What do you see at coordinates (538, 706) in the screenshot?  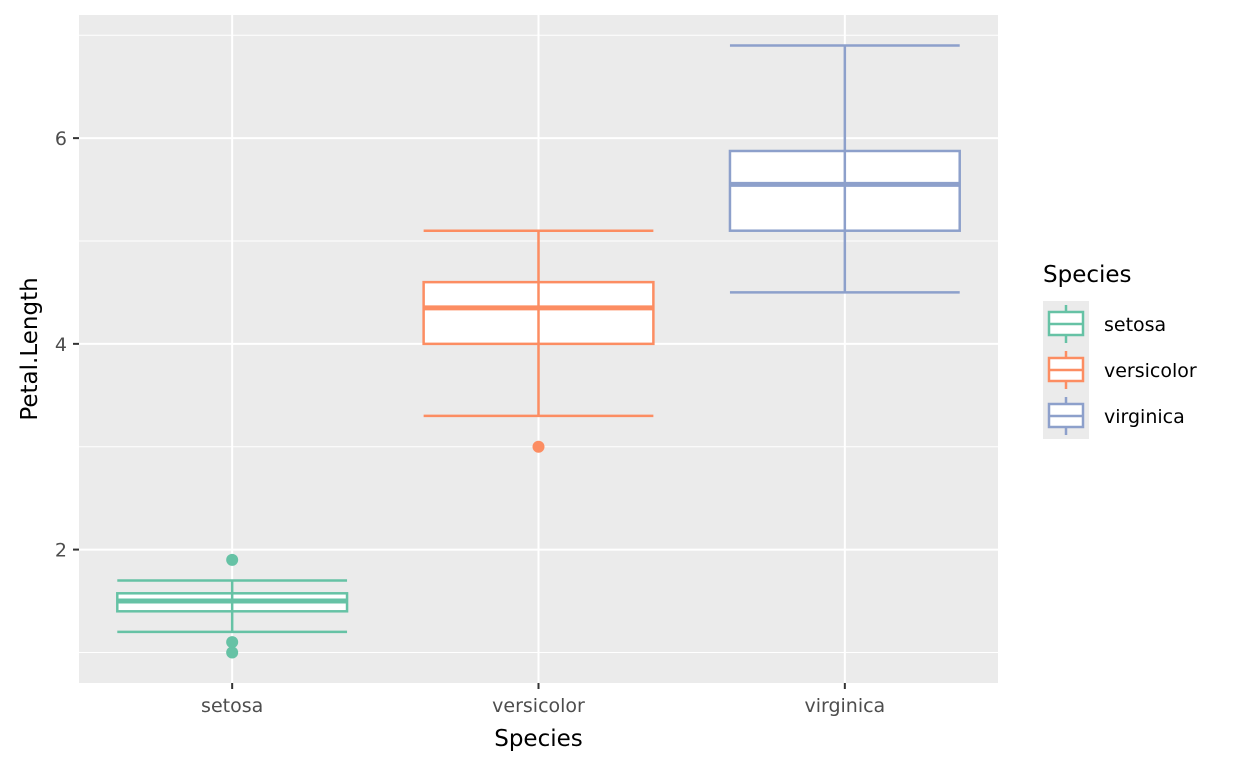 I see `x-tick-label: versicolor` at bounding box center [538, 706].